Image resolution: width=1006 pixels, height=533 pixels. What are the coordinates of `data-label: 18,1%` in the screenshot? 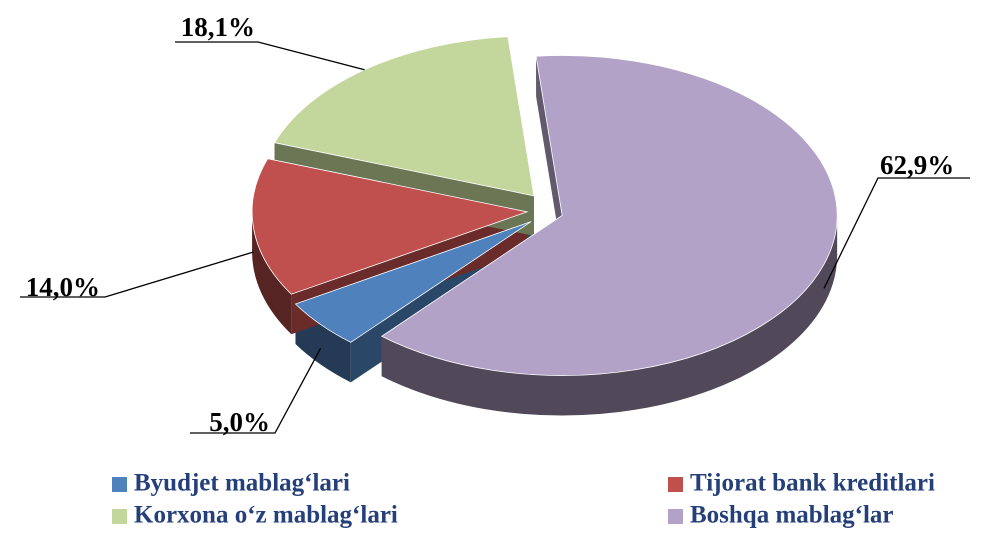 It's located at (218, 27).